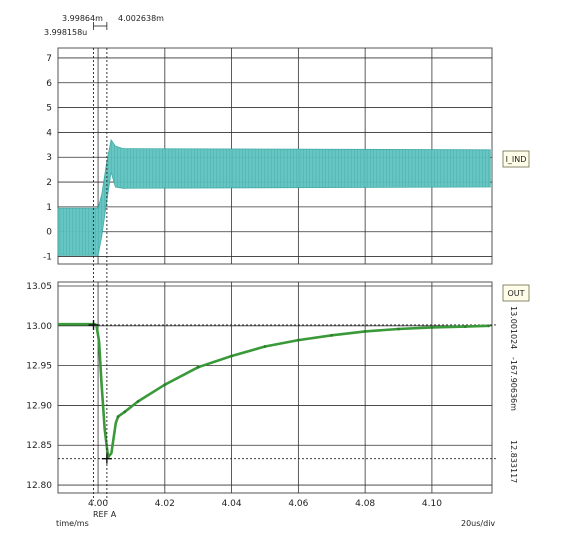 The height and width of the screenshot is (542, 566). What do you see at coordinates (98, 504) in the screenshot?
I see `bottom-x-tick-label: 4.00` at bounding box center [98, 504].